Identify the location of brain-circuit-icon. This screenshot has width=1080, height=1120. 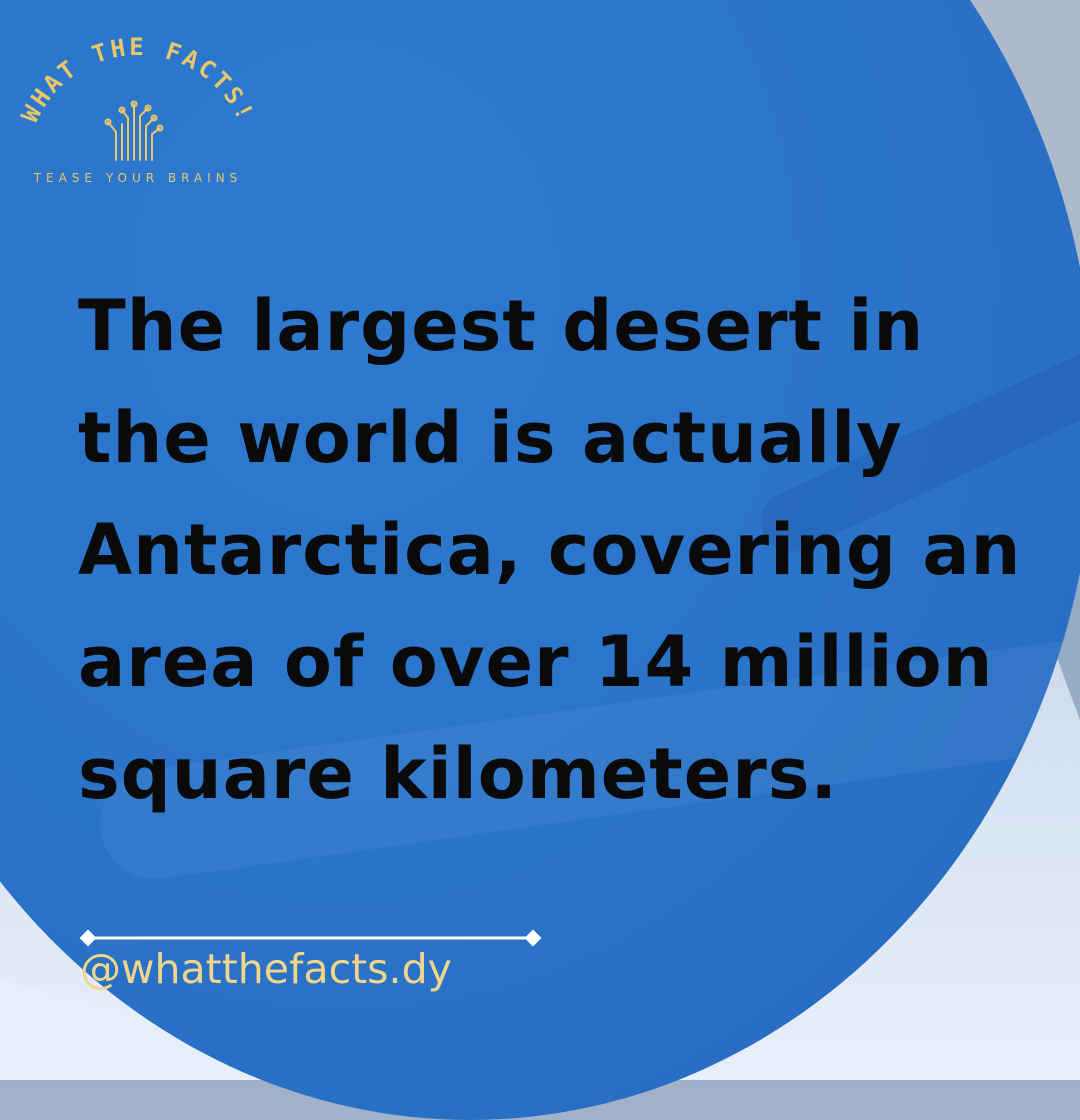
(134, 130).